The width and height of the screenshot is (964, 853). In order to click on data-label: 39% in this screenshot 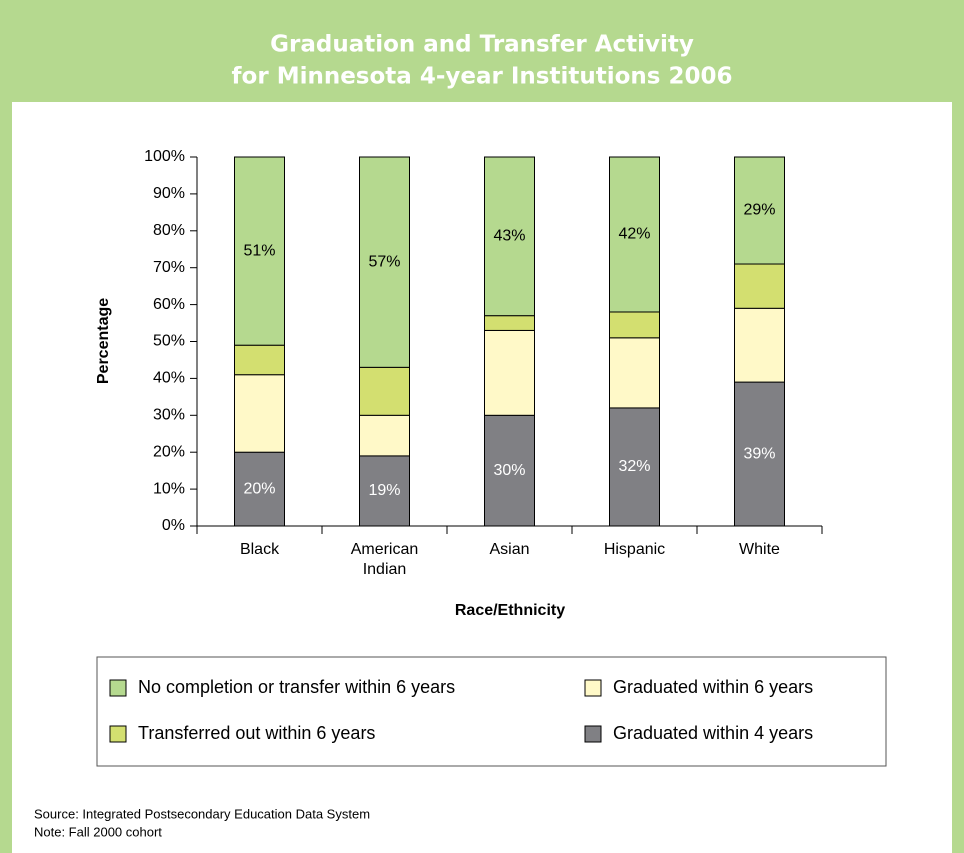, I will do `click(759, 453)`.